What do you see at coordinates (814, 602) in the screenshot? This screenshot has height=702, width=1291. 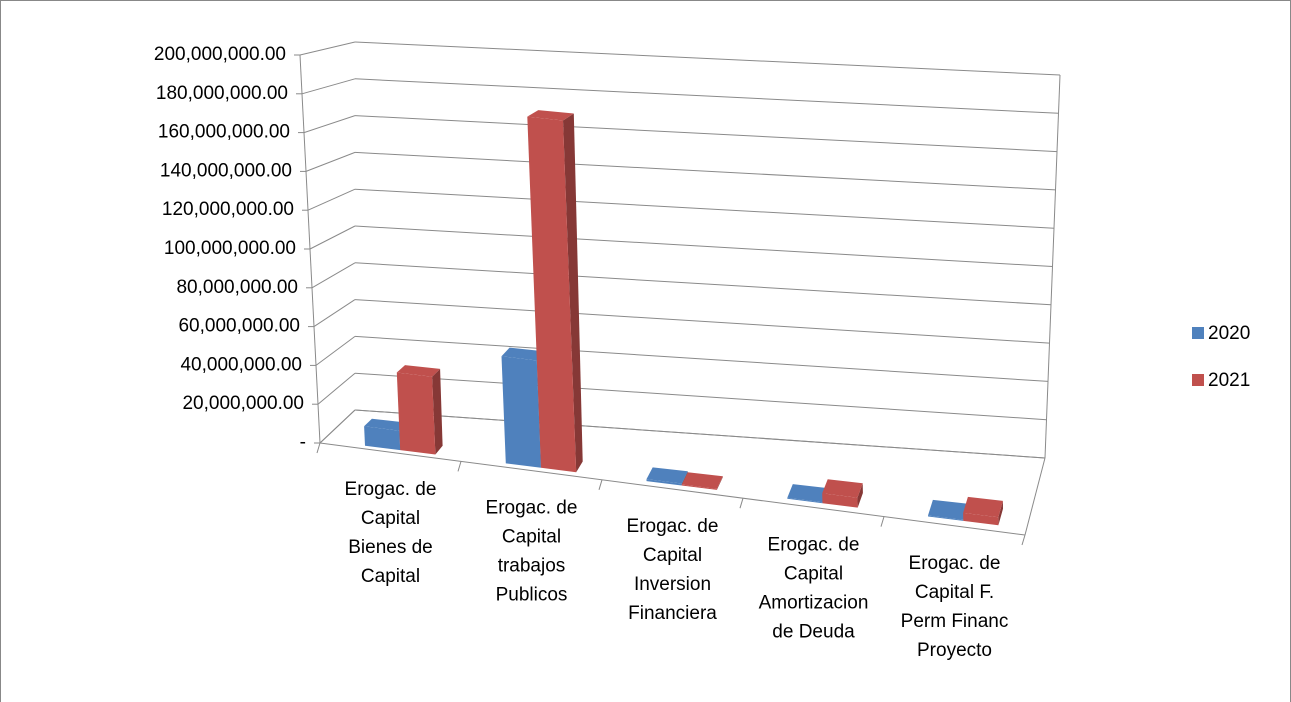 I see `x-tick-label-line: Amortizacion` at bounding box center [814, 602].